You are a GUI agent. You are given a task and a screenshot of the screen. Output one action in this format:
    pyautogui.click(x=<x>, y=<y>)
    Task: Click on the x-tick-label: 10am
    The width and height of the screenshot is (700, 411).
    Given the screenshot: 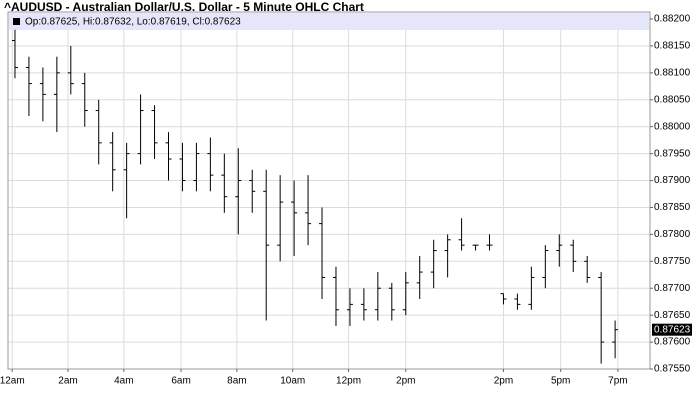 What is the action you would take?
    pyautogui.click(x=292, y=381)
    